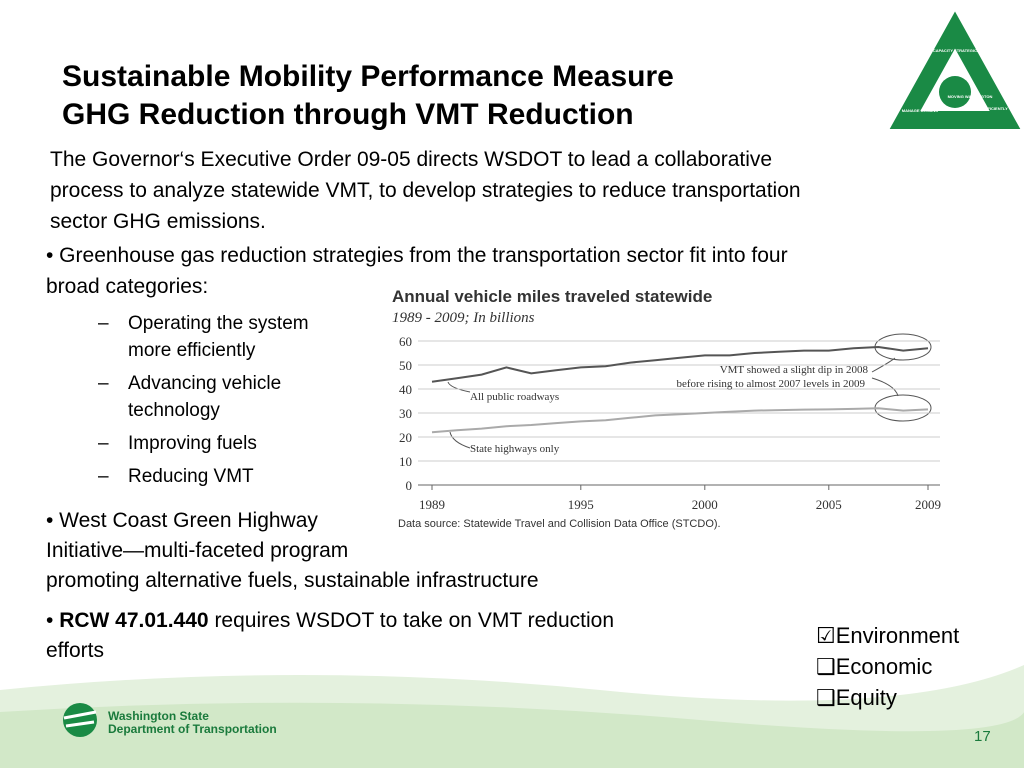 The width and height of the screenshot is (1024, 768). I want to click on sub-item-text: Advancing vehicle, so click(205, 383).